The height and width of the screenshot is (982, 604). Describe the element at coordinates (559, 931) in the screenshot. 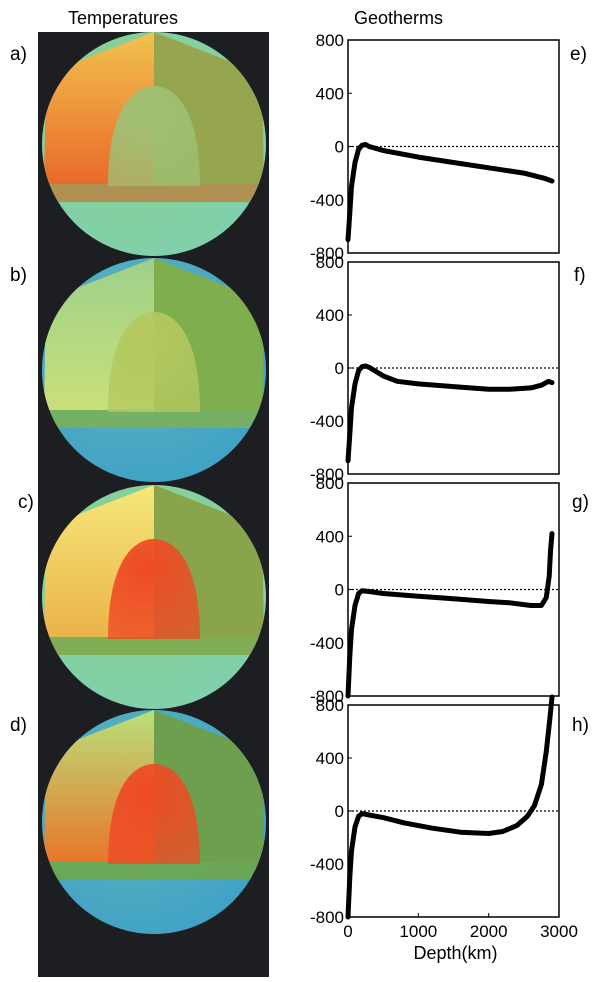

I see `x-tick-label: 3000` at that location.